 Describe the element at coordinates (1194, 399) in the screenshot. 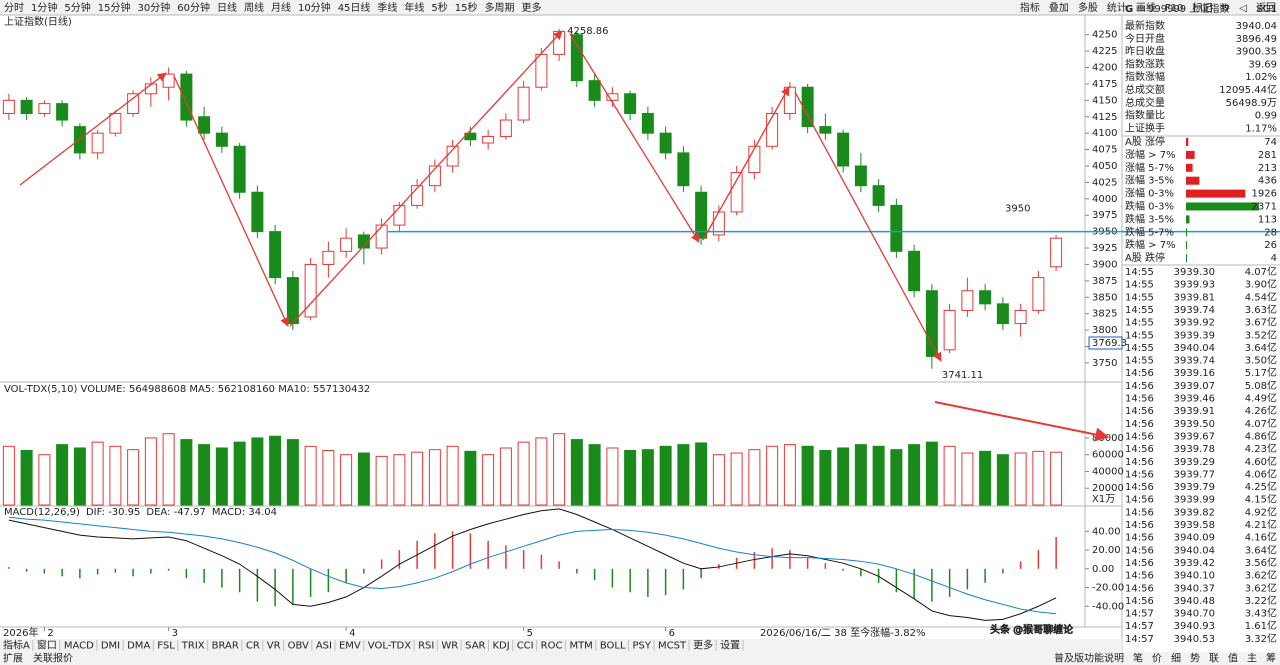

I see `tick-price: 3939.46` at that location.